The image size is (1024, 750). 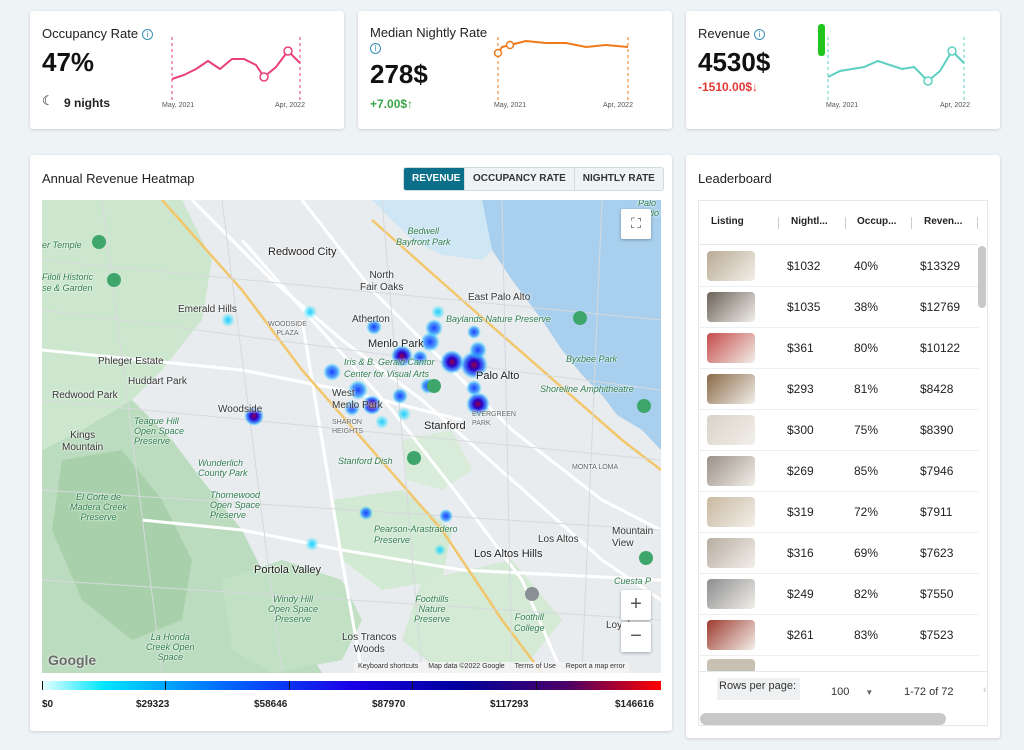 I want to click on map-label: Thornewood Open Space Preserve, so click(x=235, y=505).